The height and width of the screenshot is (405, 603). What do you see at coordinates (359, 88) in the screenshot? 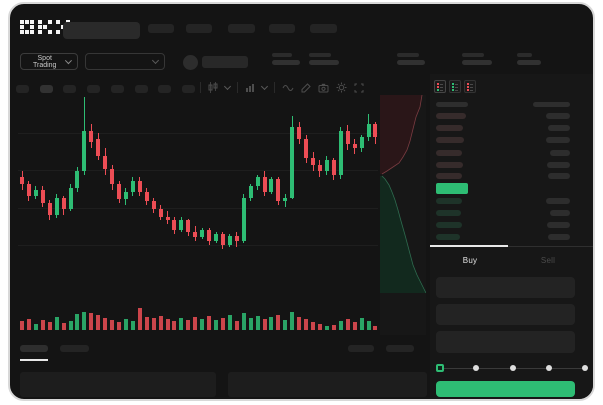
I see `fullscreen-icon` at bounding box center [359, 88].